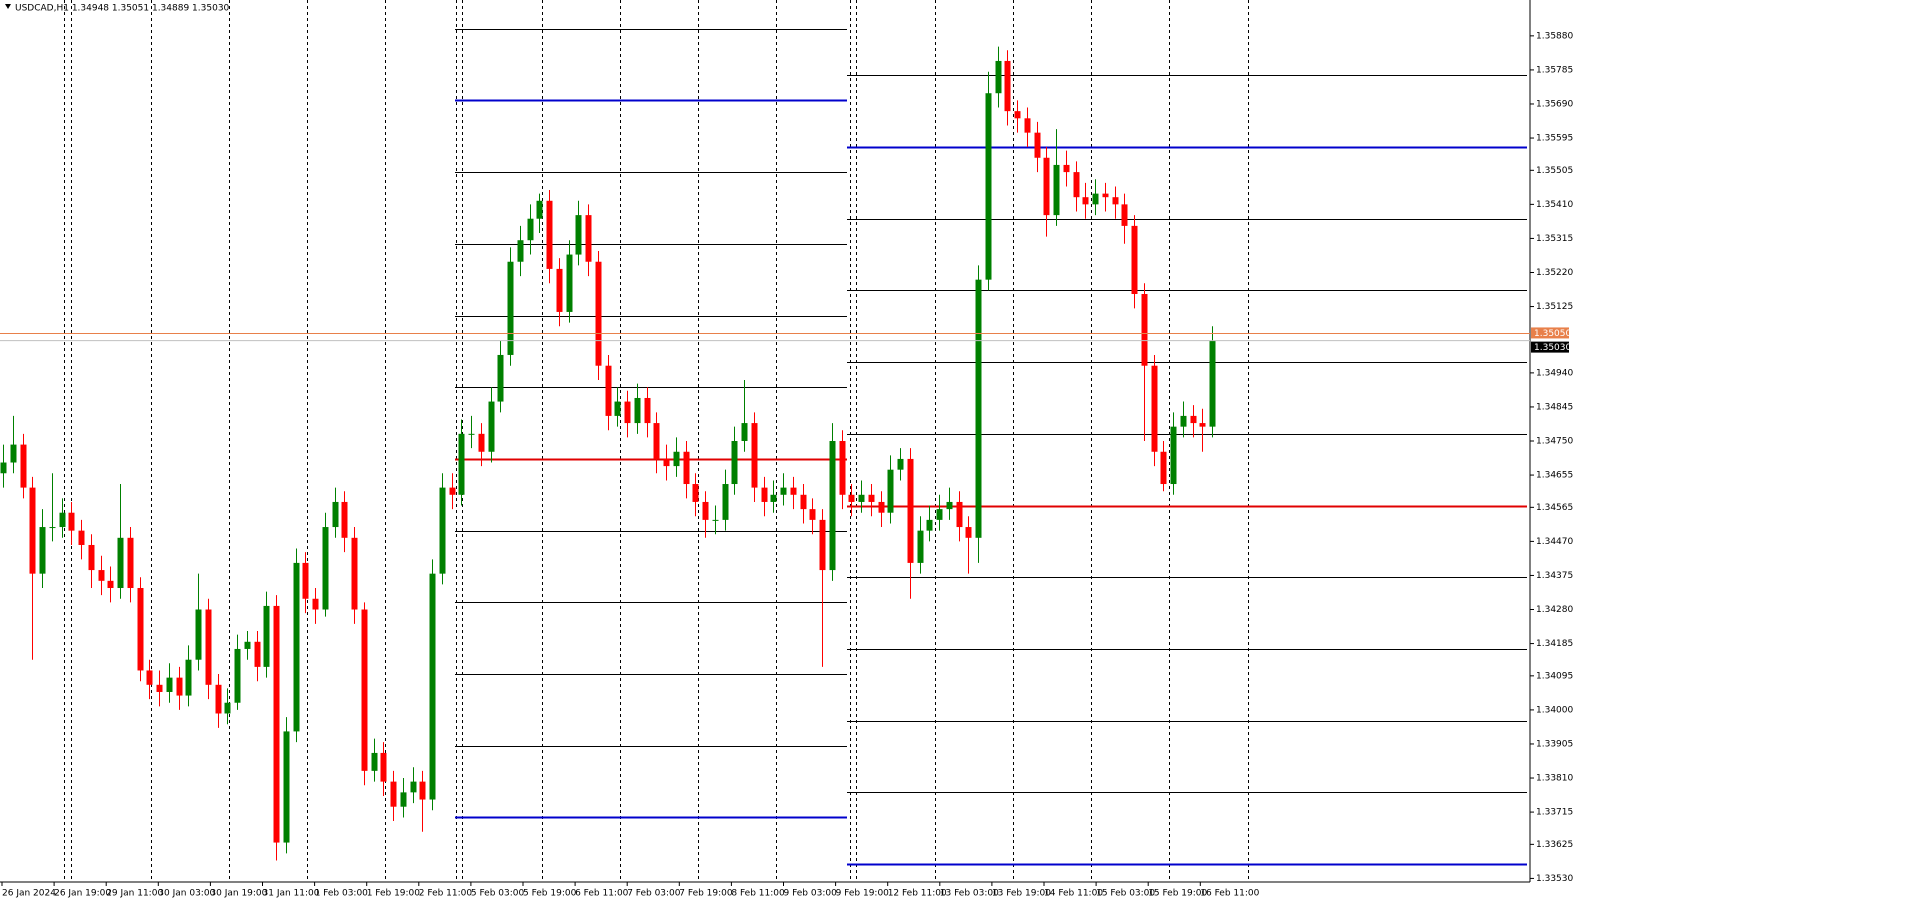 Image resolution: width=1918 pixels, height=906 pixels. I want to click on y-tick-label: 1.34845, so click(1554, 407).